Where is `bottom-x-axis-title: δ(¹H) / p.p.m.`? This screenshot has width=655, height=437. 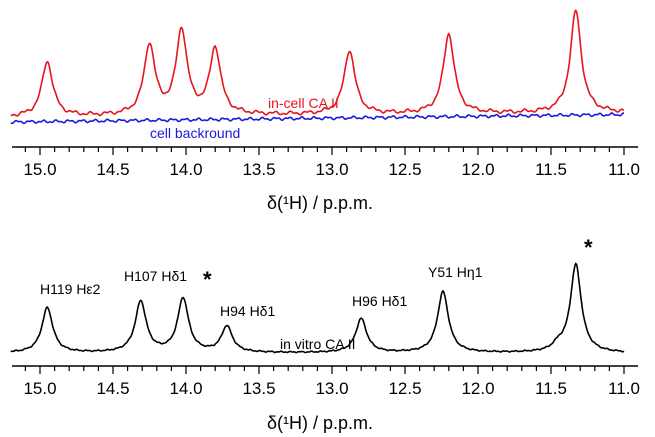 bottom-x-axis-title: δ(¹H) / p.p.m. is located at coordinates (320, 423).